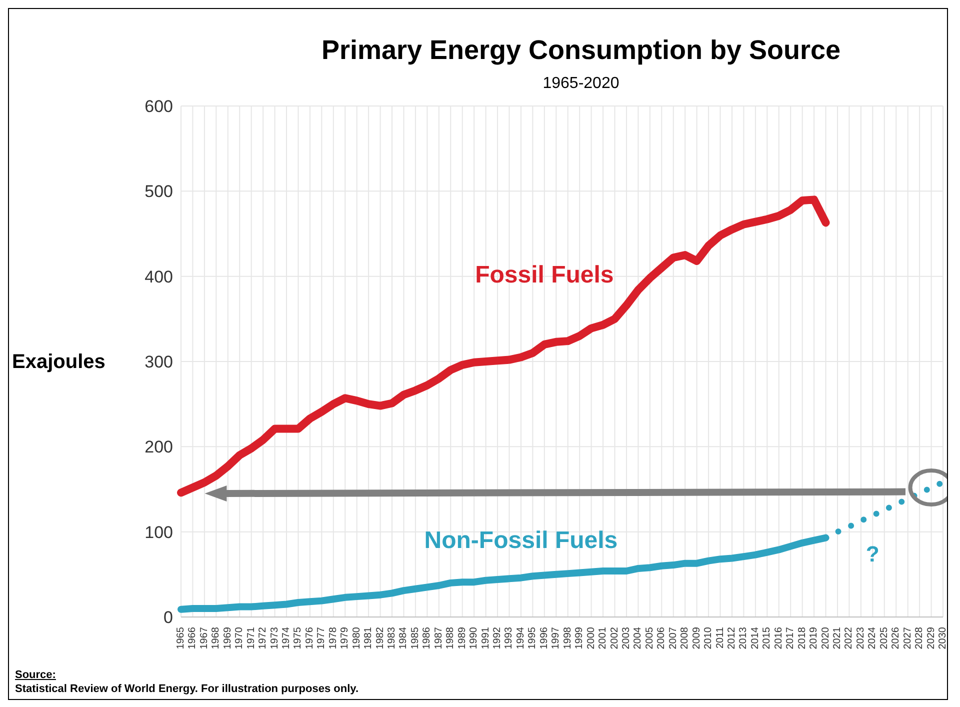  I want to click on x-tick-label: 2028, so click(920, 638).